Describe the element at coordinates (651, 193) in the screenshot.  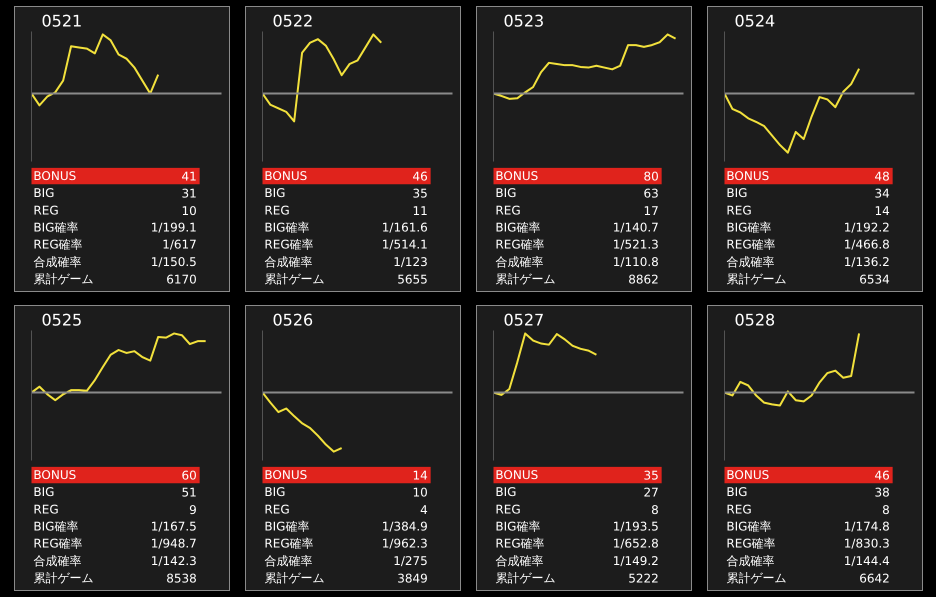
I see `text: 63` at that location.